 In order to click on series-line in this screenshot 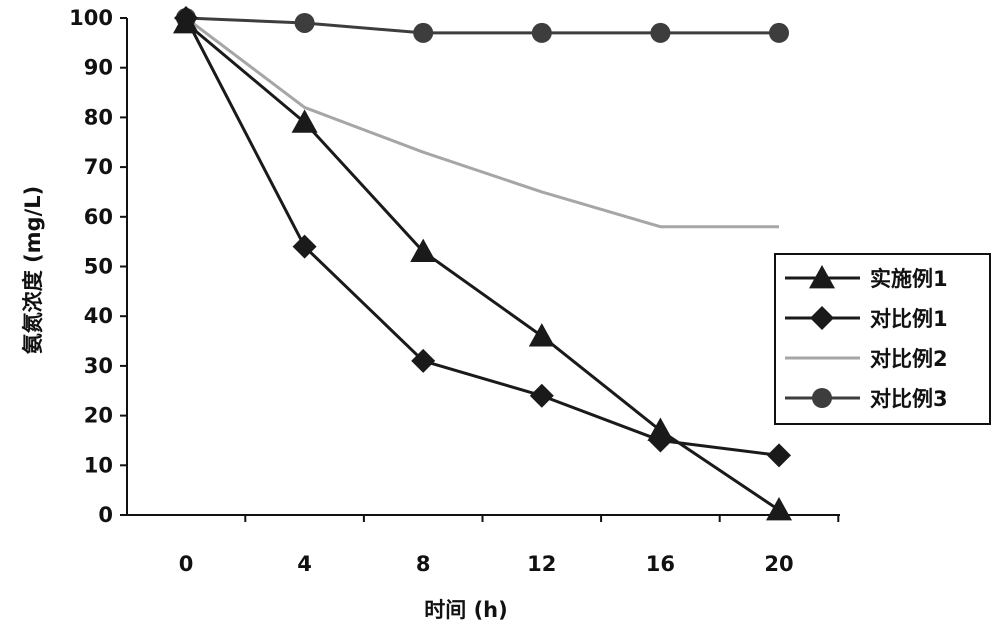, I will do `click(482, 25)`.